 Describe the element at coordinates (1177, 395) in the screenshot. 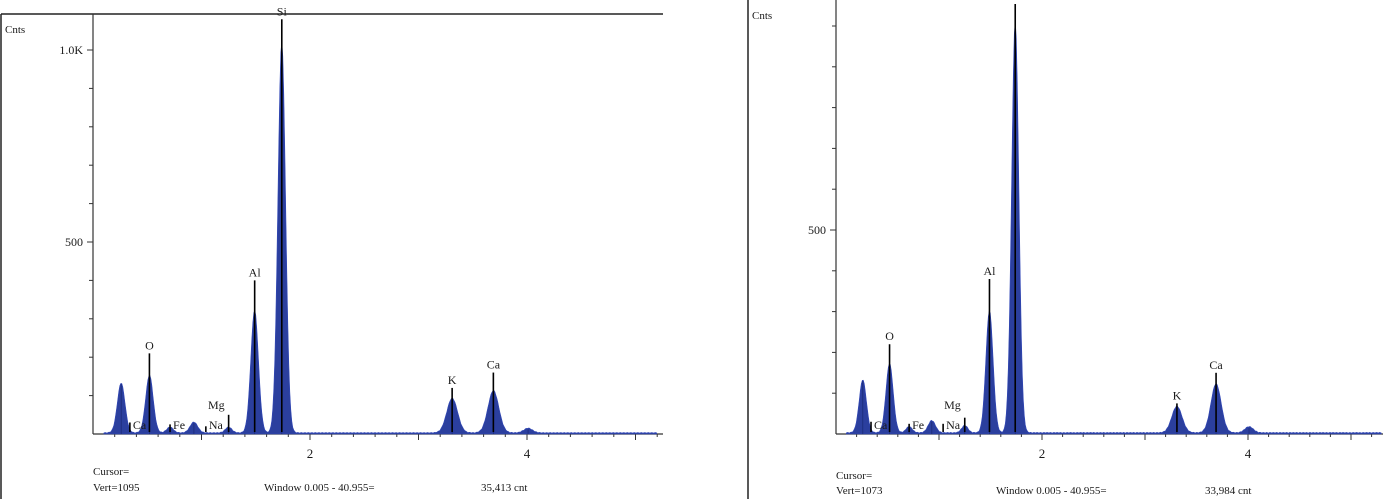

I see `right-element-label-k: K` at that location.